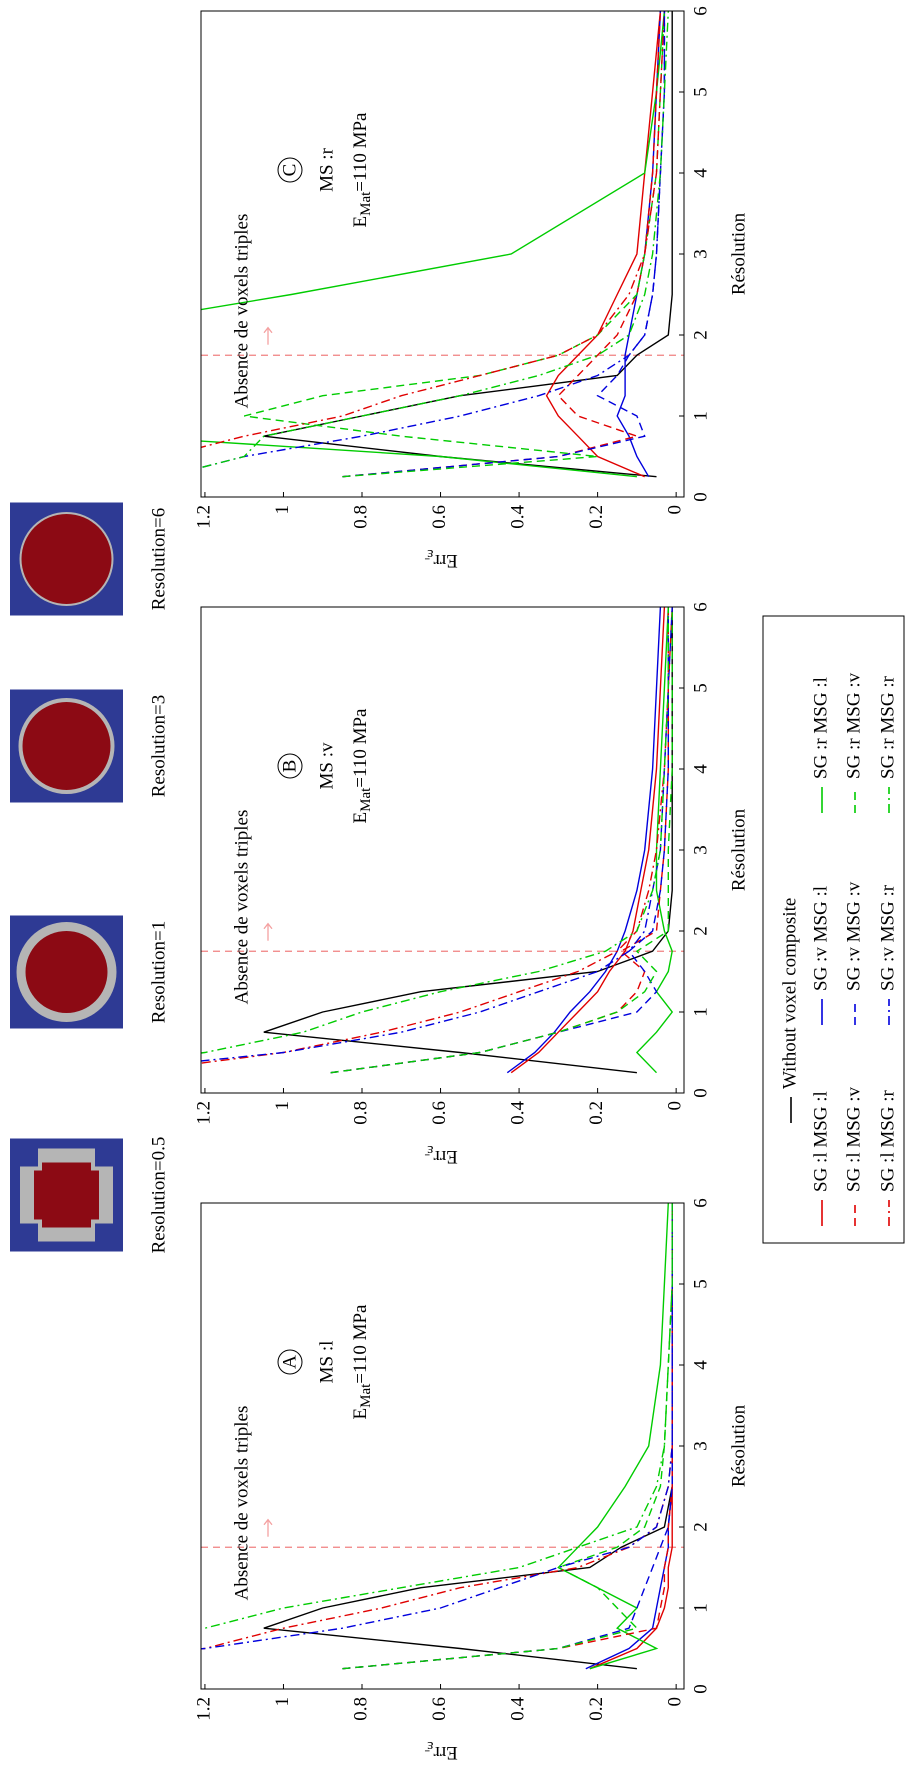 This screenshot has height=1773, width=905. What do you see at coordinates (326, 169) in the screenshot?
I see `ms-label: MS :r` at bounding box center [326, 169].